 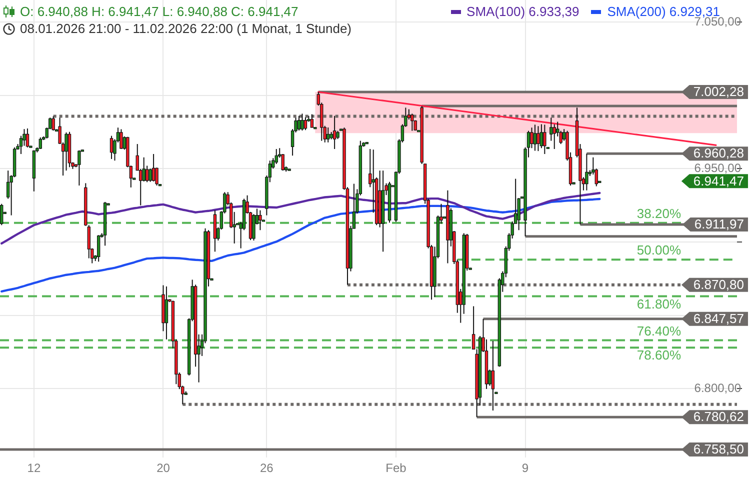 I want to click on annotation: 76.40%, so click(x=659, y=330).